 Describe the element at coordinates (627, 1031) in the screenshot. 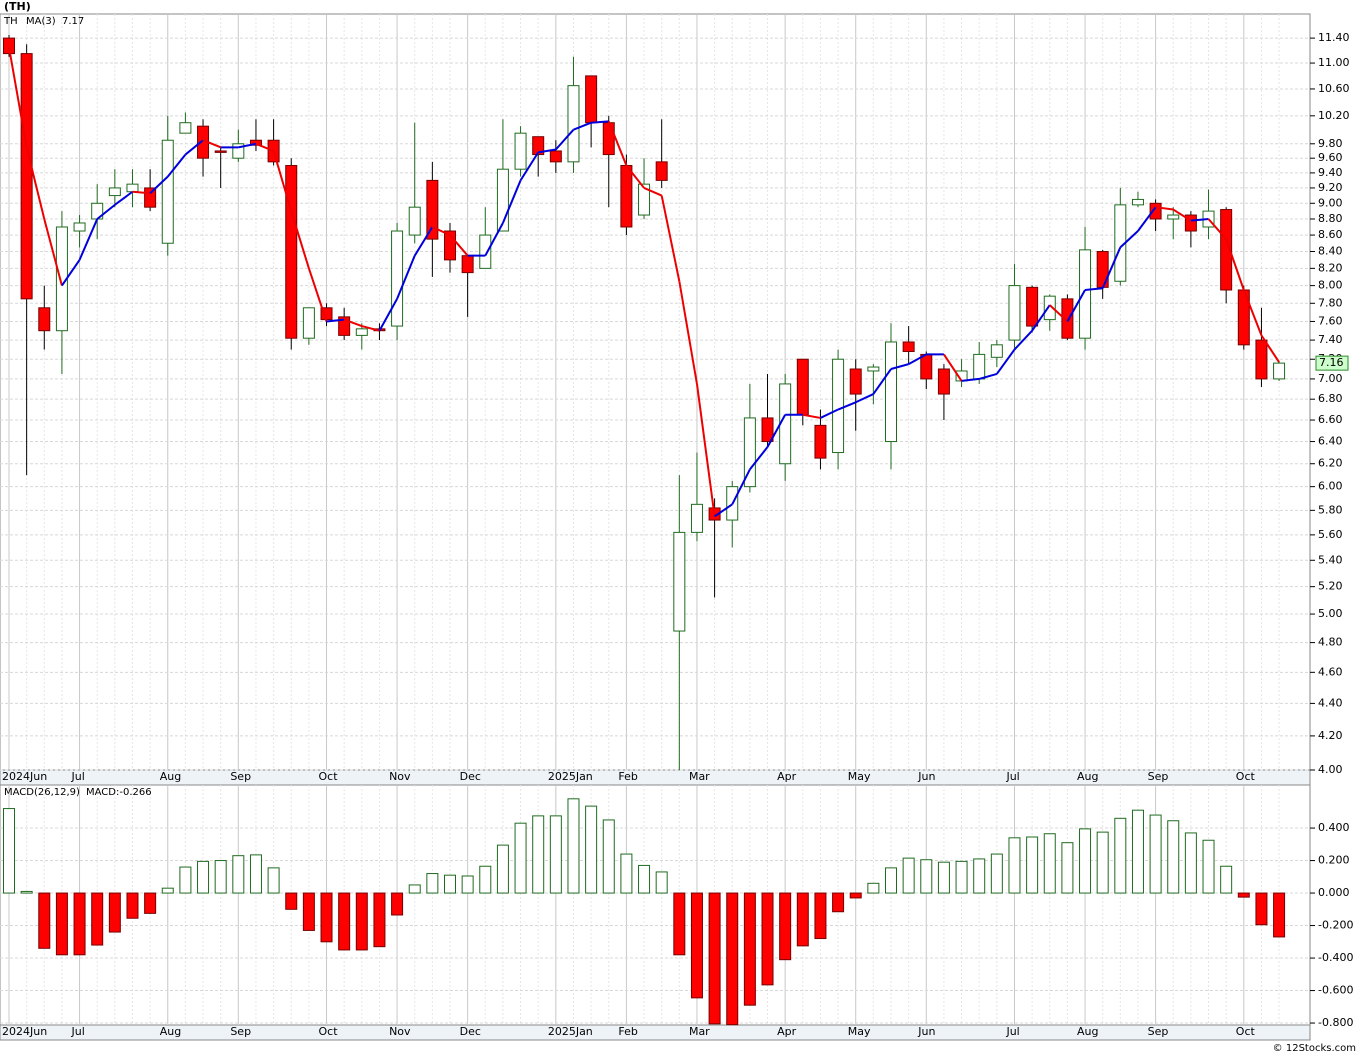

I see `x-tick-label: Feb` at that location.